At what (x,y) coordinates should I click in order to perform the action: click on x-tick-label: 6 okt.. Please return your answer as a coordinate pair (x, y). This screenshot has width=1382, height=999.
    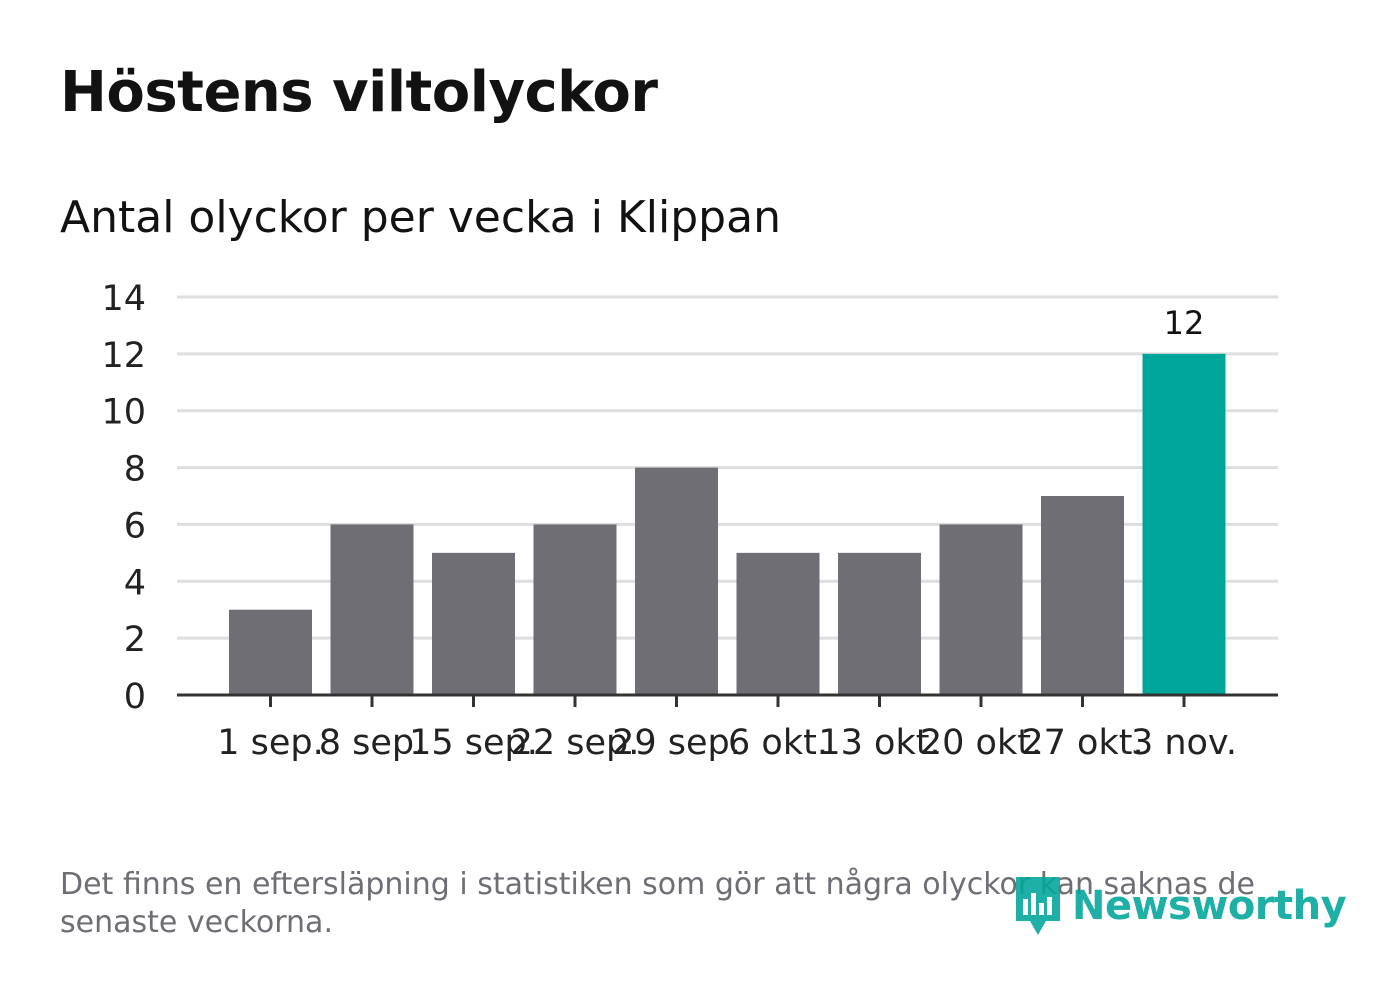
    Looking at the image, I should click on (778, 743).